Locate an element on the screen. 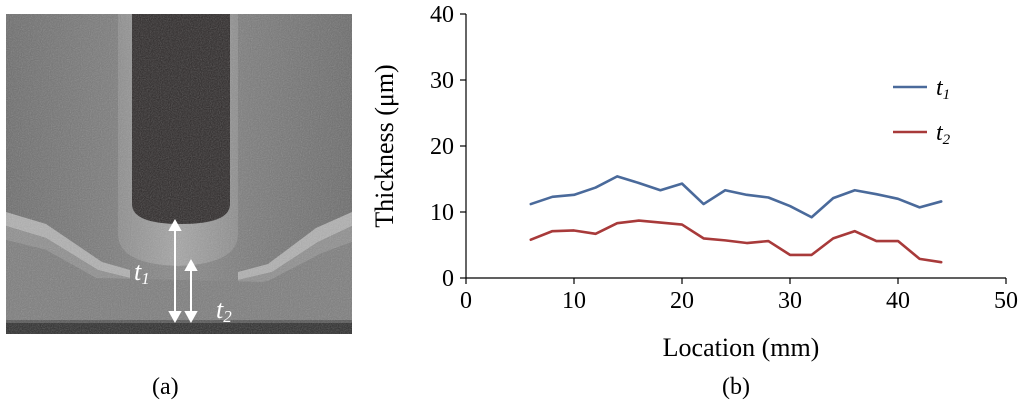  y-tick-label: 40 is located at coordinates (442, 15).